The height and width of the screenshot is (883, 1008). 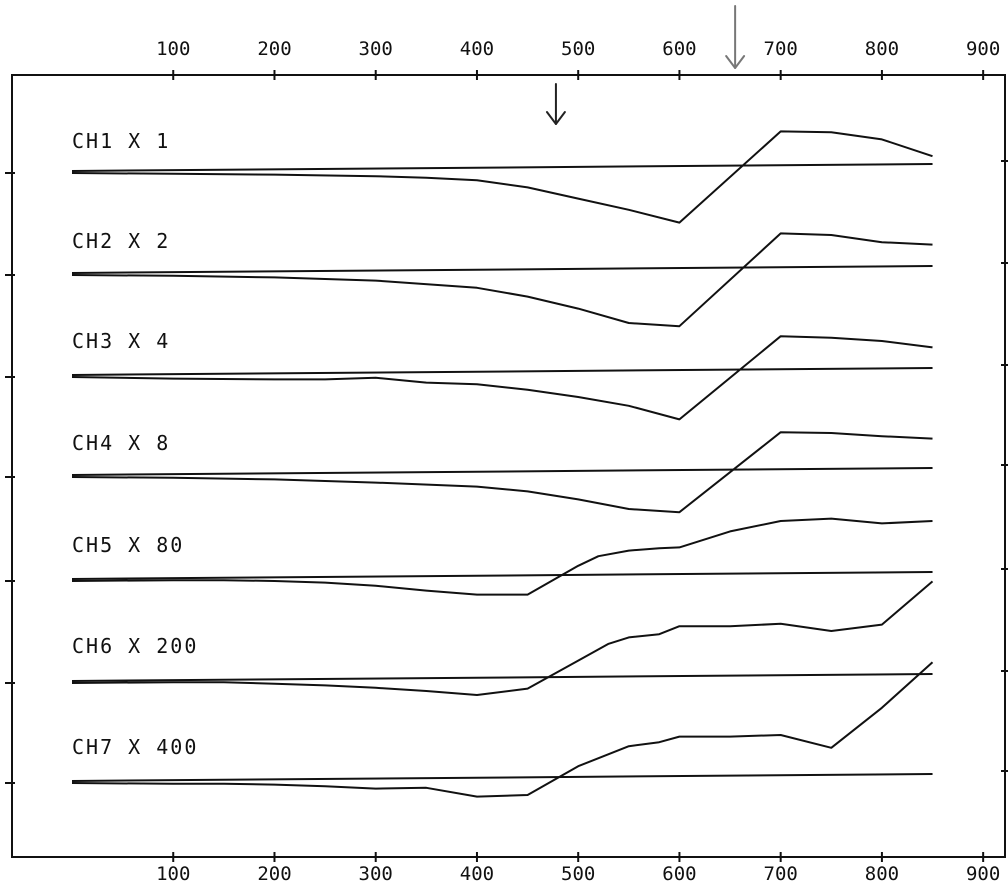 I want to click on top-tick-label: 500, so click(x=578, y=49).